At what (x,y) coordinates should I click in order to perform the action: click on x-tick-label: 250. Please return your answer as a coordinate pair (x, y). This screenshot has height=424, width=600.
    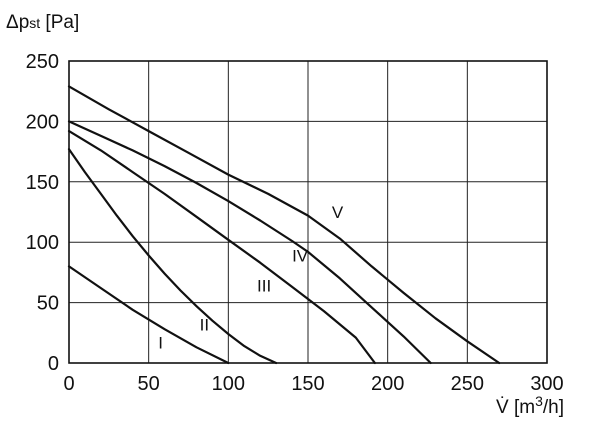
    Looking at the image, I should click on (467, 384).